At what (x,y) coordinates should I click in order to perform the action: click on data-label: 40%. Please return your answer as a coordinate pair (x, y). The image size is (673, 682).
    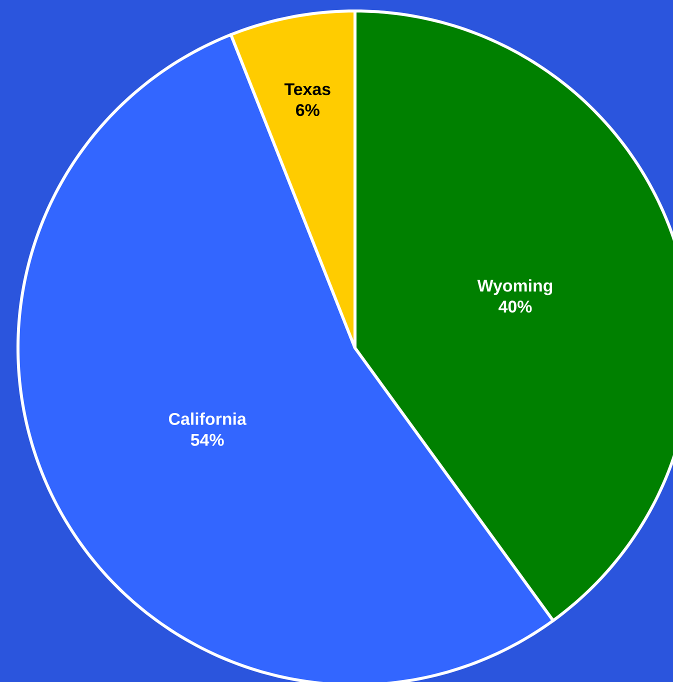
    Looking at the image, I should click on (515, 306).